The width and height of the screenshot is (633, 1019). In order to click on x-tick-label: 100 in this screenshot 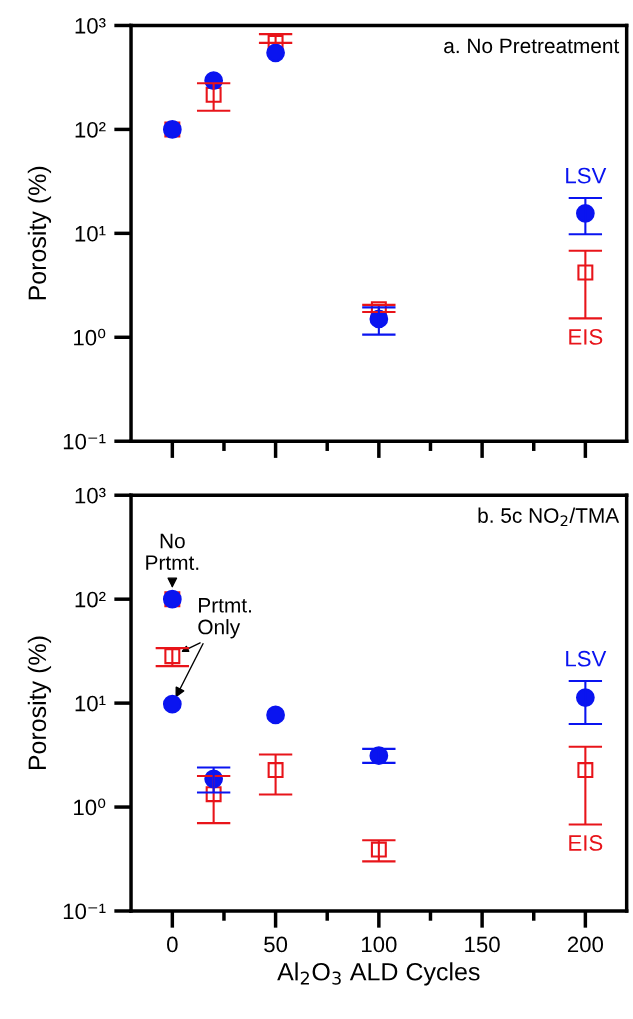, I will do `click(379, 944)`.